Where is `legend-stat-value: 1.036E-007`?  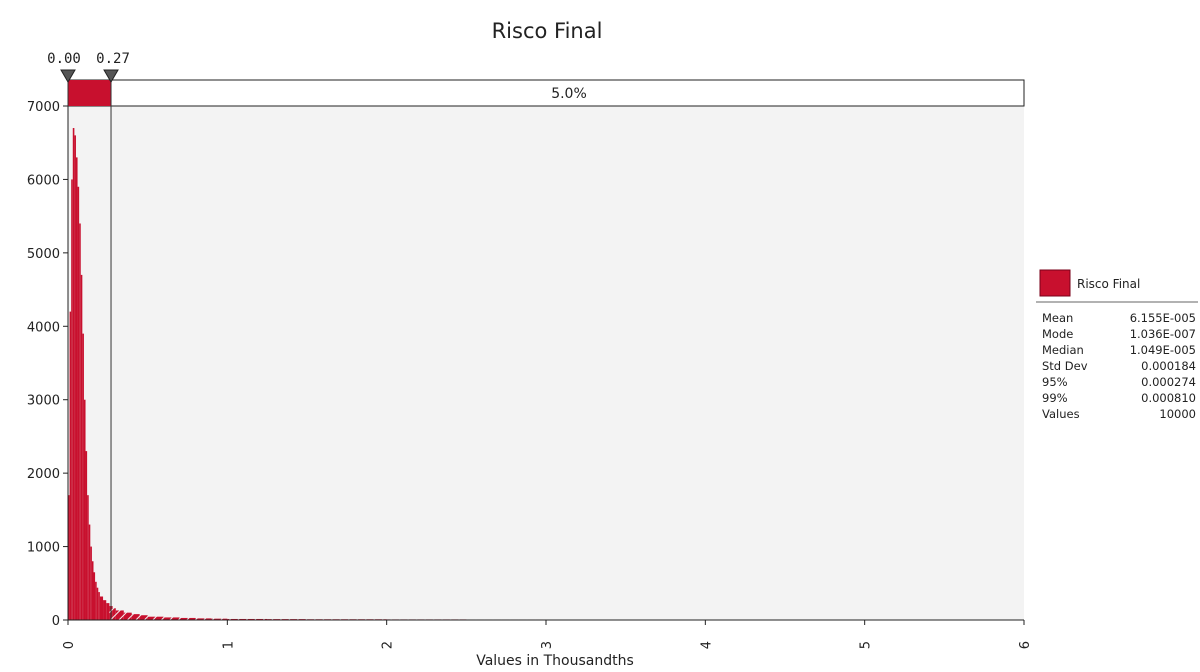 legend-stat-value: 1.036E-007 is located at coordinates (1163, 334).